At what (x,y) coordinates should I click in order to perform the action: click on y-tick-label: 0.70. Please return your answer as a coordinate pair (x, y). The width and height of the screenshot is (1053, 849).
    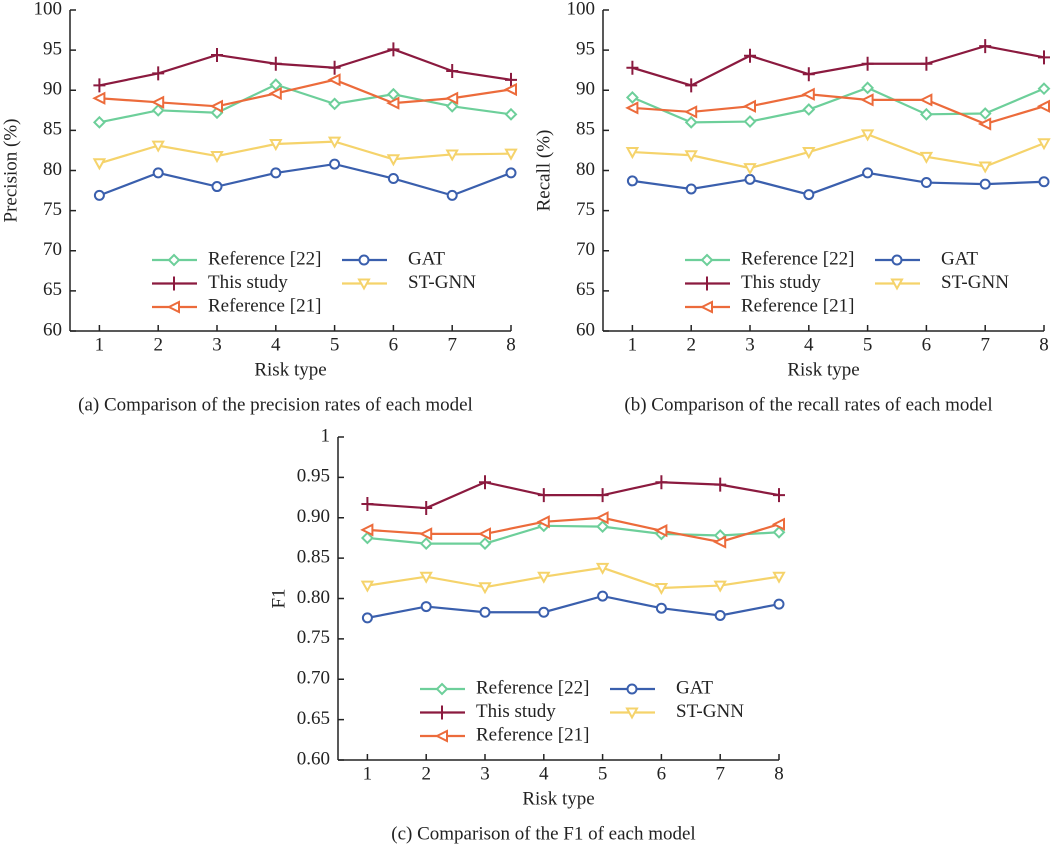
    Looking at the image, I should click on (313, 678).